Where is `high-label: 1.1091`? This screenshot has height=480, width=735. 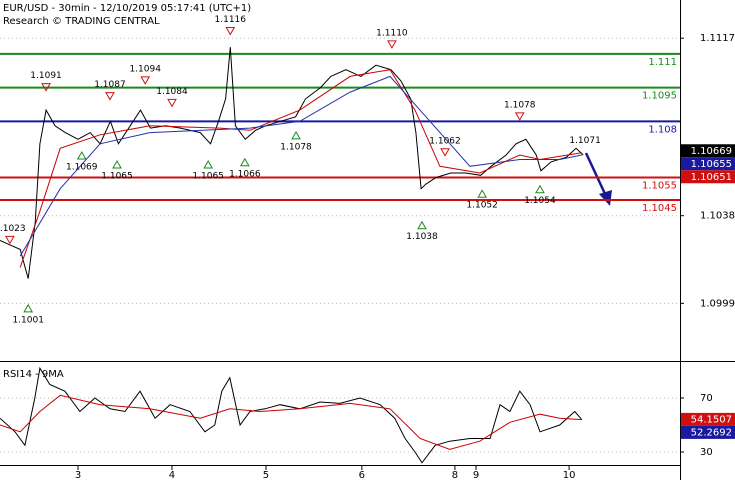 high-label: 1.1091 is located at coordinates (46, 76).